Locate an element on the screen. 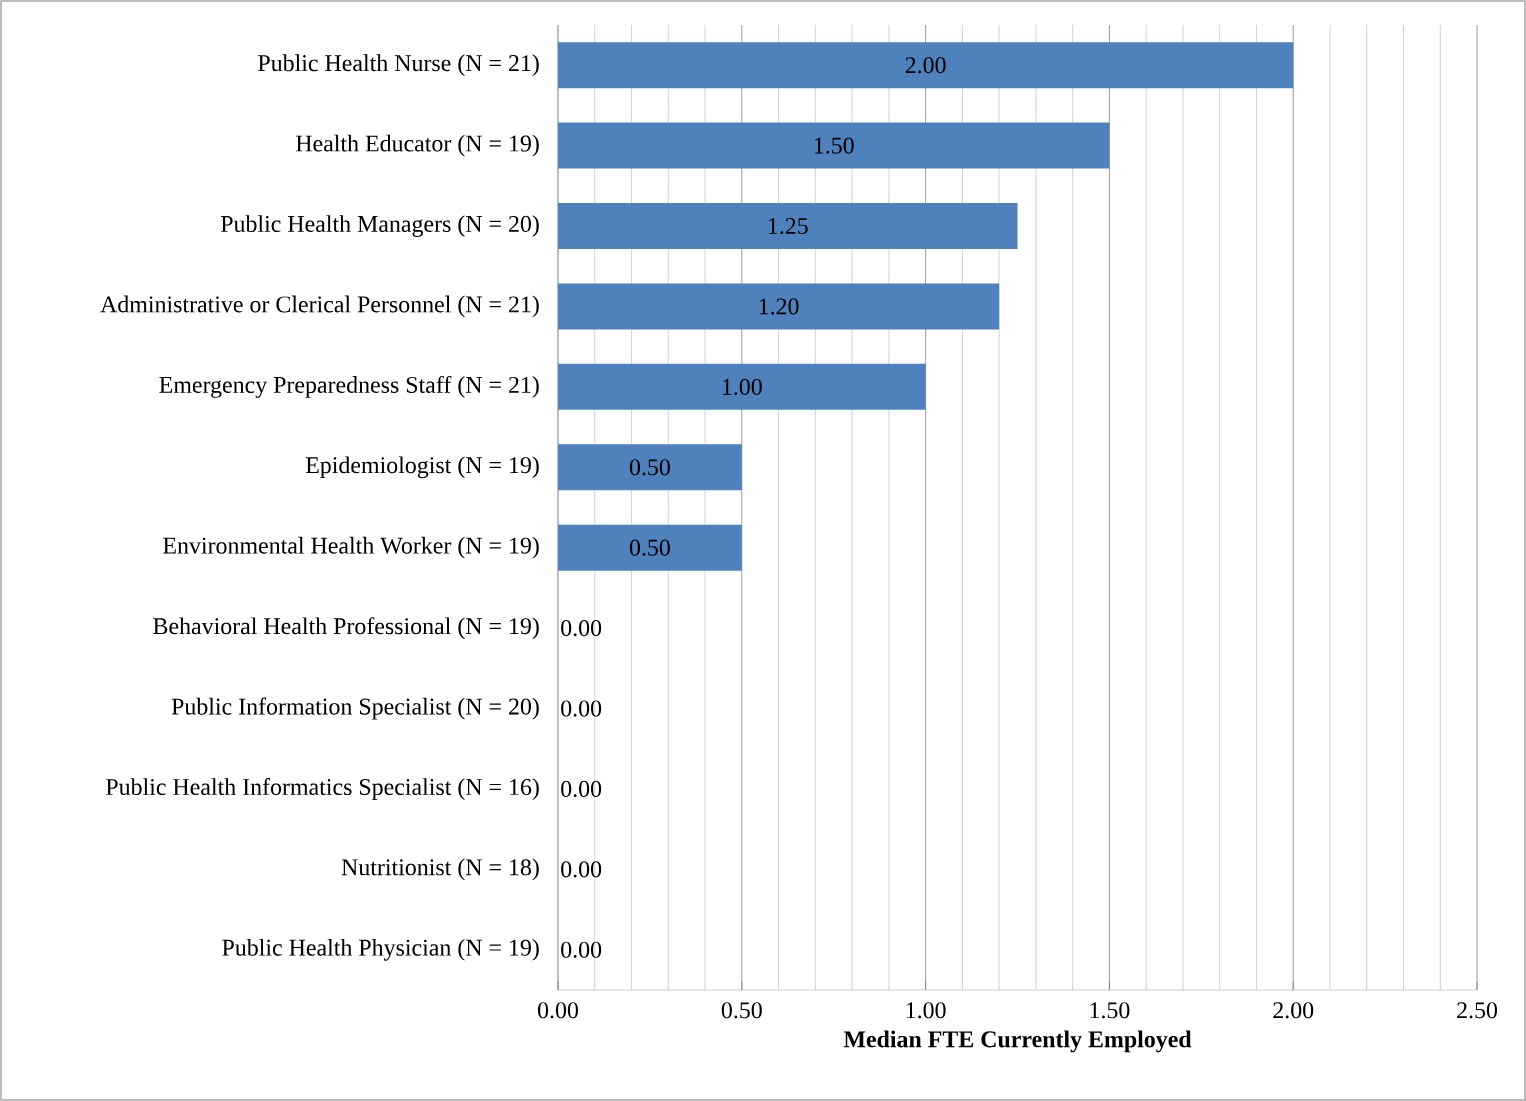  data-label: 1.50 is located at coordinates (834, 145).